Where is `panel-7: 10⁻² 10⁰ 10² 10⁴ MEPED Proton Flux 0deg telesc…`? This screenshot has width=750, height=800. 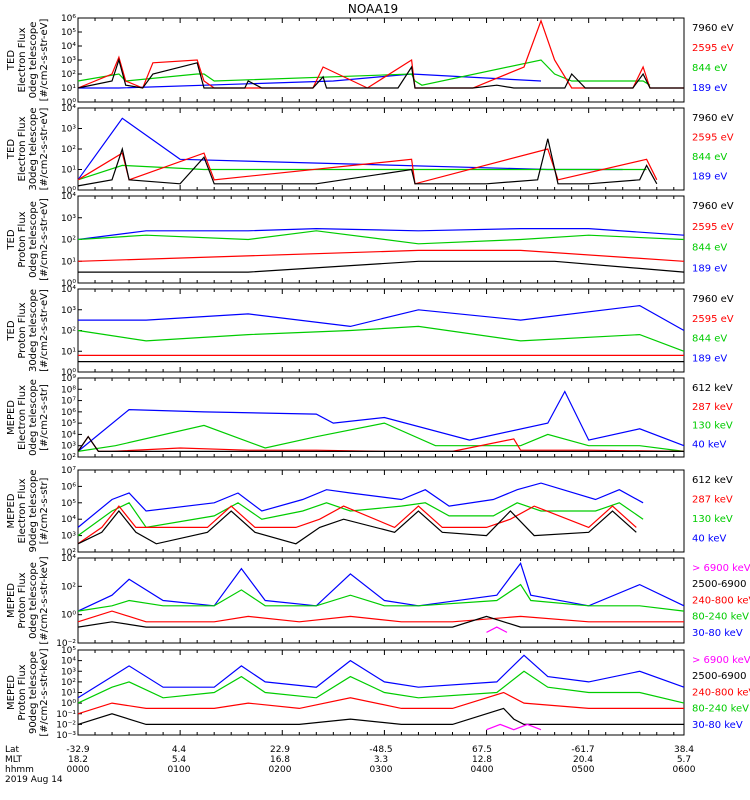 panel-7: 10⁻² 10⁰ 10² 10⁴ MEPED Proton Flux 0deg telesc… is located at coordinates (378, 601).